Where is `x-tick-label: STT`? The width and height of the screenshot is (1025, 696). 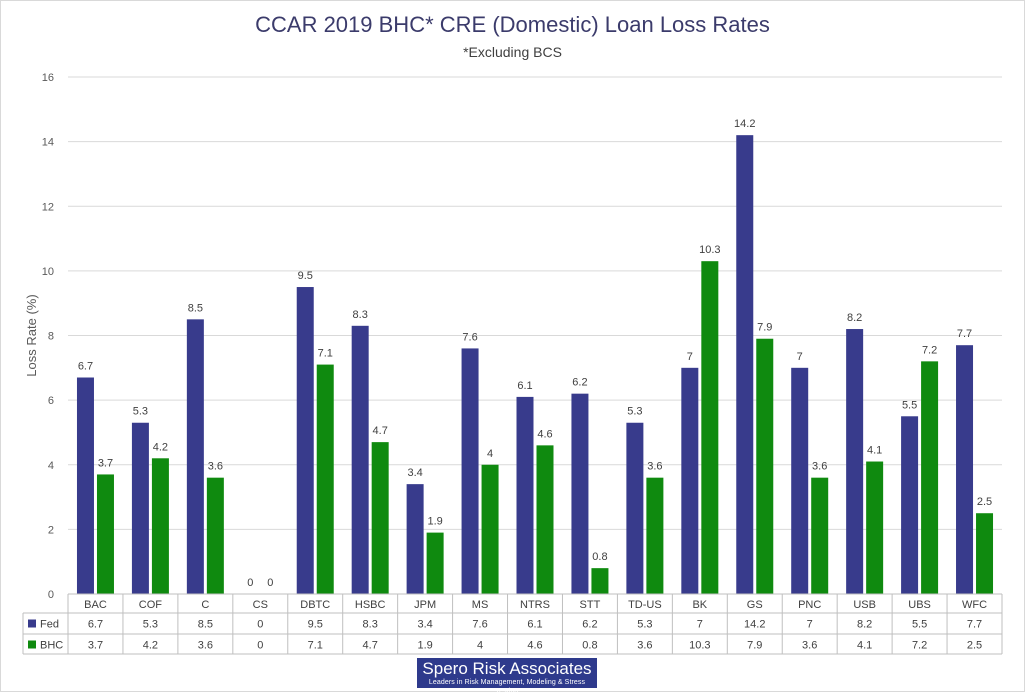 x-tick-label: STT is located at coordinates (590, 605).